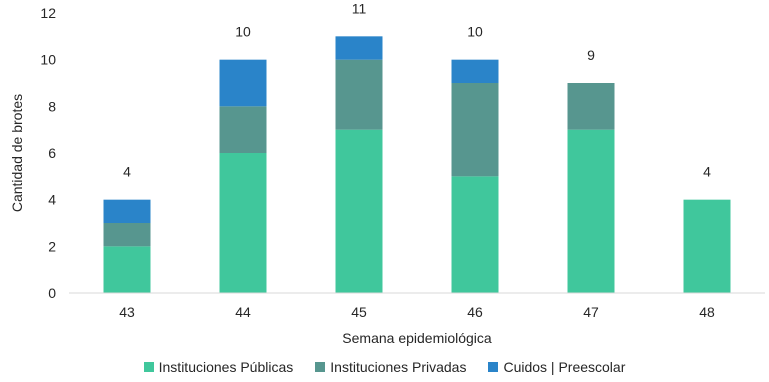 Image resolution: width=769 pixels, height=382 pixels. Describe the element at coordinates (417, 312) in the screenshot. I see `x-axis-ticks: 43 44 45 46 47 48` at that location.